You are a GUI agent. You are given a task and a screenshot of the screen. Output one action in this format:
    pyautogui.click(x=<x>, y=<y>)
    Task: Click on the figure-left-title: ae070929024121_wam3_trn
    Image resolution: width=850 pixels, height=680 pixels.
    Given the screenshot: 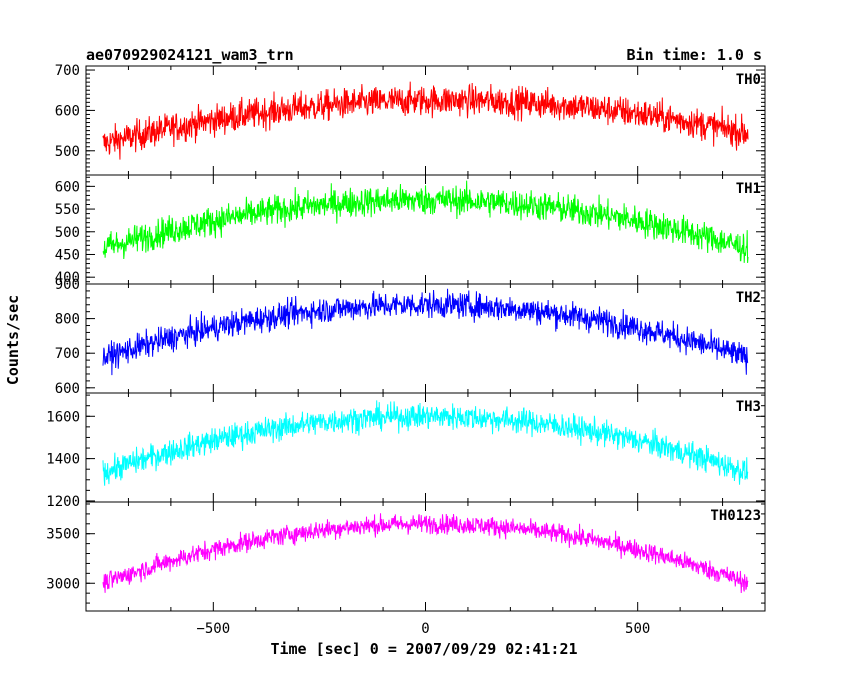 What is the action you would take?
    pyautogui.click(x=190, y=55)
    